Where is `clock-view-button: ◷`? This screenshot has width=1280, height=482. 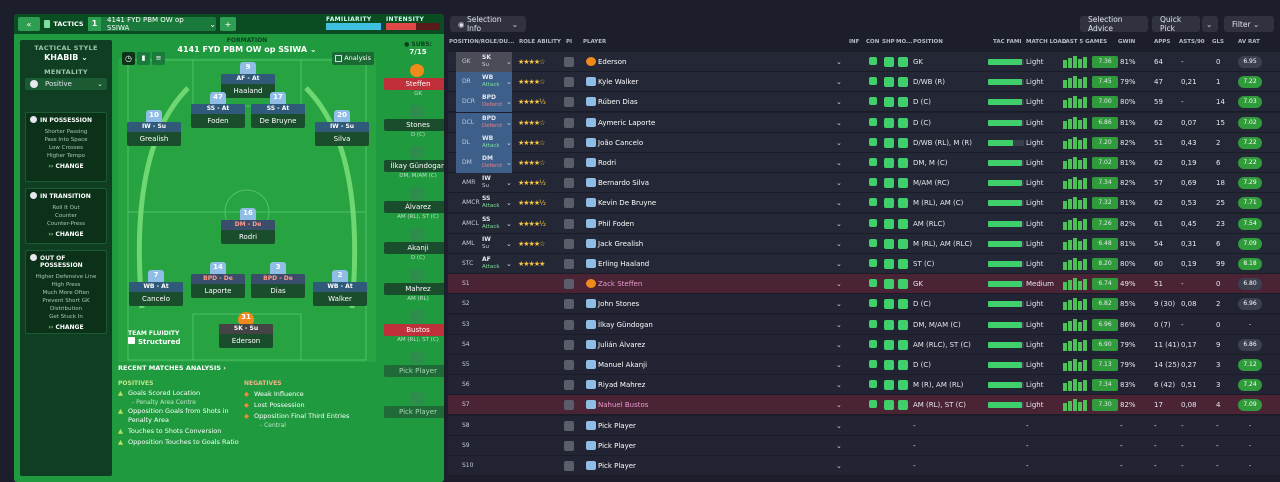
clock-view-button: ◷ is located at coordinates (128, 58).